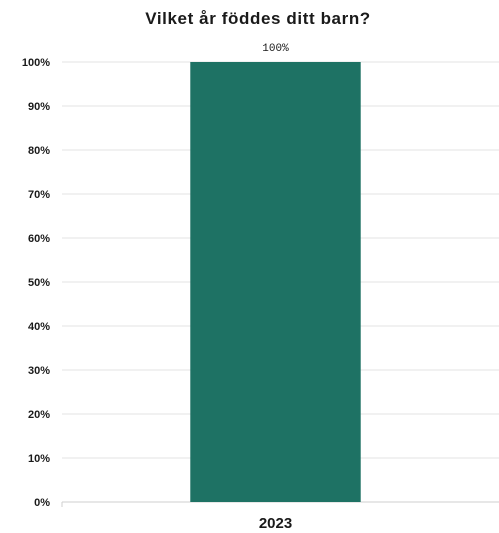 The image size is (499, 533). What do you see at coordinates (39, 195) in the screenshot?
I see `y-tick-label: 70%` at bounding box center [39, 195].